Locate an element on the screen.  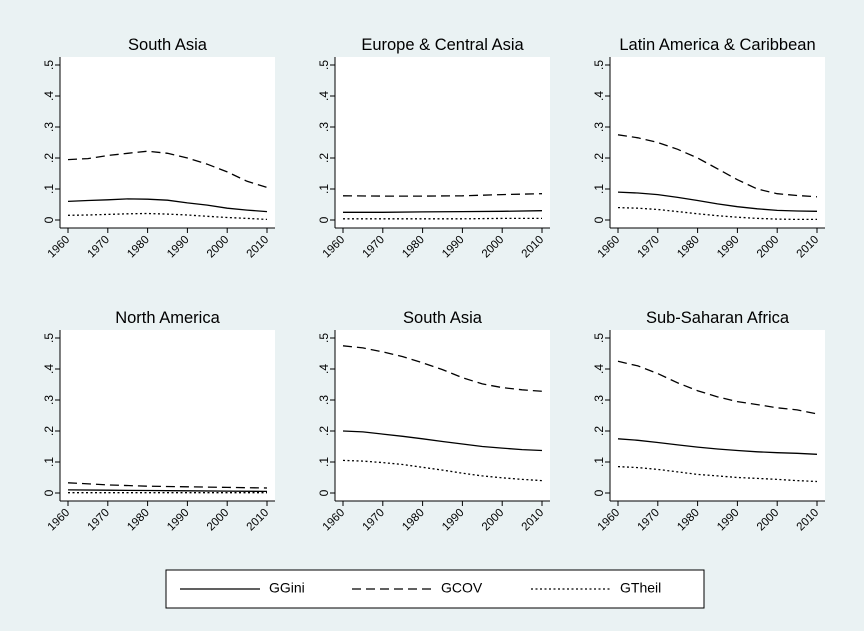
panel-title: Latin America & Caribbean is located at coordinates (717, 45).